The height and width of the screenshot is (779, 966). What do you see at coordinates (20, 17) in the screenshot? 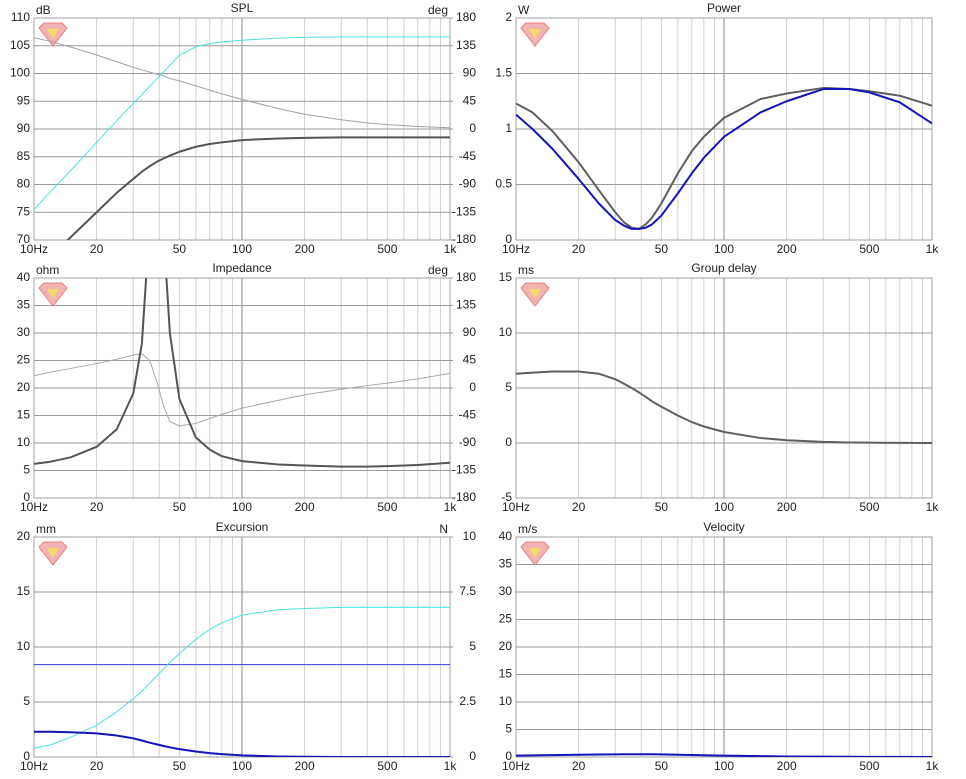
I see `y-tick-label: 110` at bounding box center [20, 17].